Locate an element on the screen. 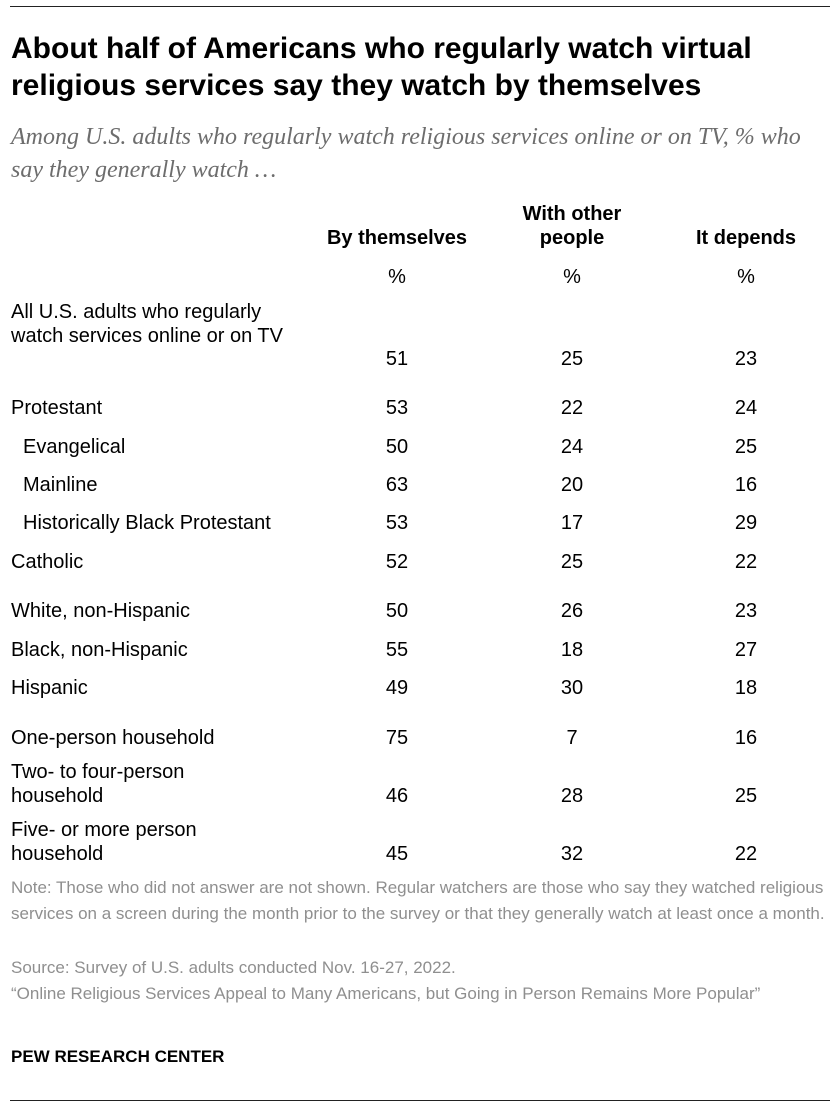  row-label: Historically Black Protestant is located at coordinates (147, 523).